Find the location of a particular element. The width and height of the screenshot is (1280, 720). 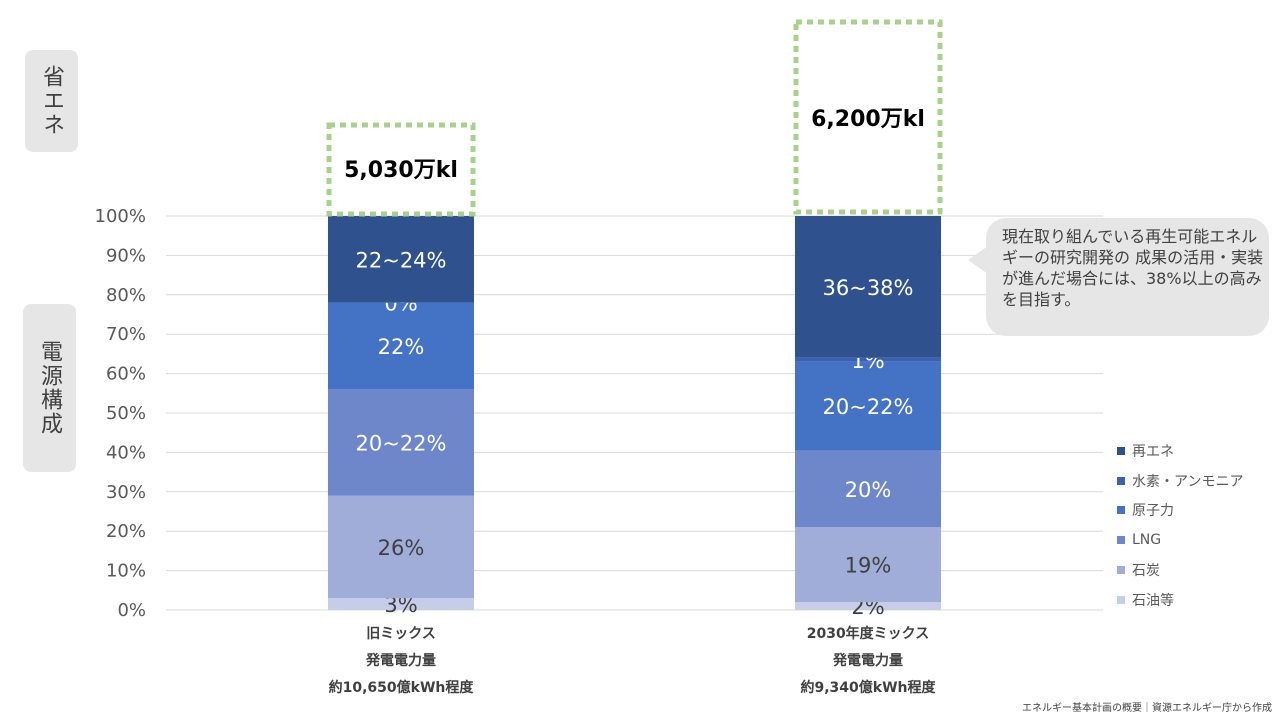

y-tick-label: 30% is located at coordinates (126, 492).